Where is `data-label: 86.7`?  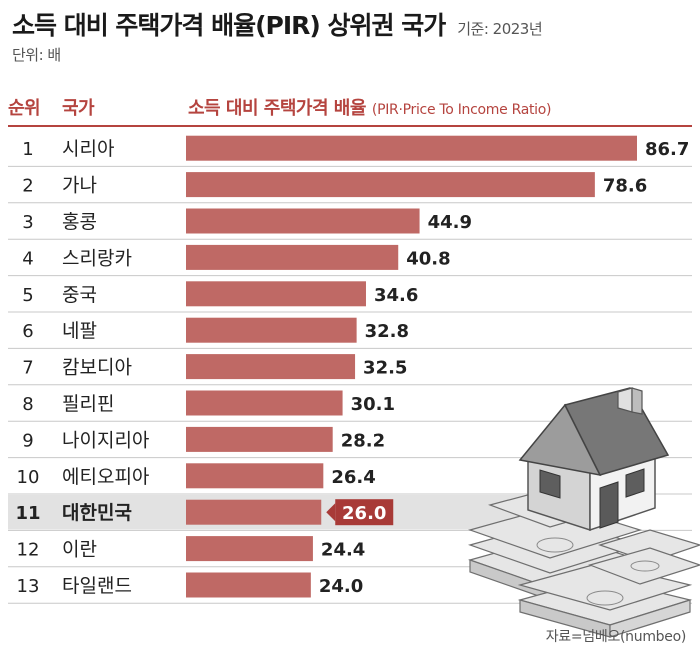 data-label: 86.7 is located at coordinates (667, 149).